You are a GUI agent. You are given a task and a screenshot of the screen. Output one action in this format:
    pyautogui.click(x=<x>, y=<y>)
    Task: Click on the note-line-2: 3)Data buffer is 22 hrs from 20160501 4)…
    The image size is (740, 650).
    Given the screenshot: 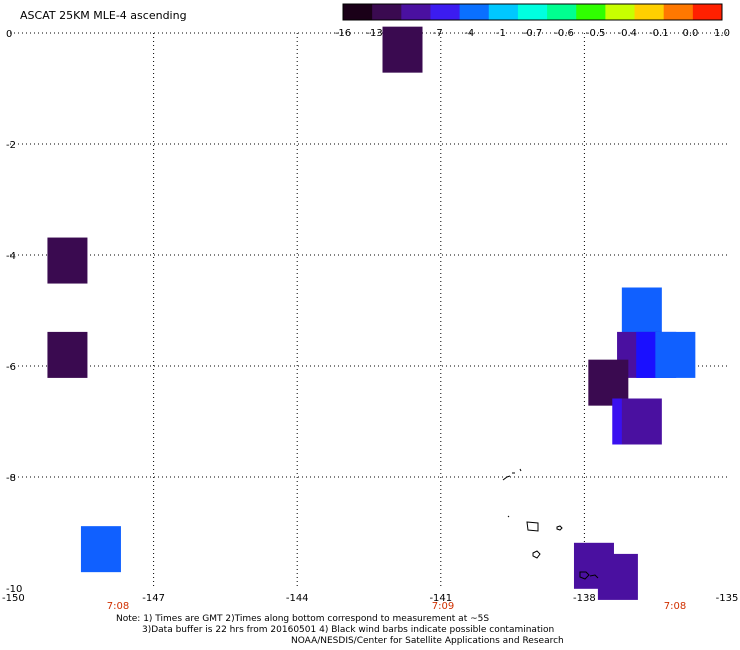 What is the action you would take?
    pyautogui.click(x=348, y=630)
    